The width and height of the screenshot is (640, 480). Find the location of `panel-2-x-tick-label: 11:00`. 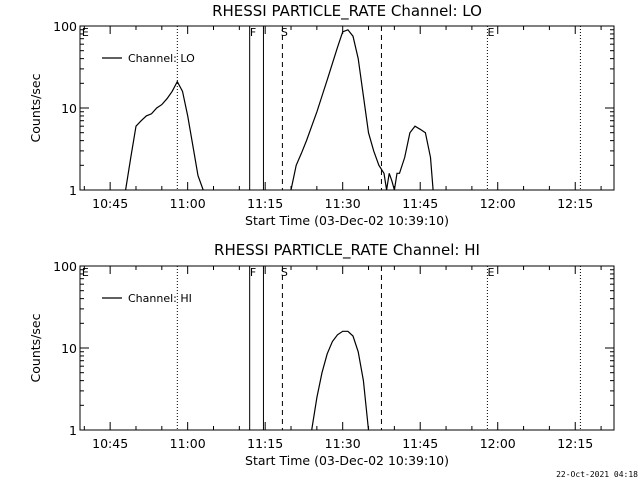

panel-2-x-tick-label: 11:00 is located at coordinates (188, 443).